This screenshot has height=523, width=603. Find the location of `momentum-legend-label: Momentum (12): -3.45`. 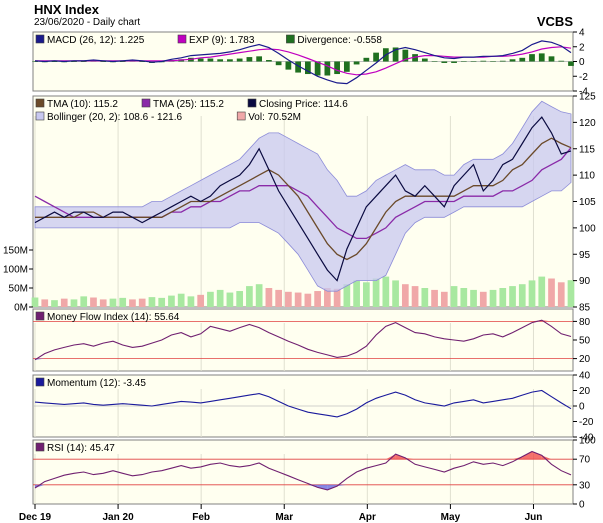

momentum-legend-label: Momentum (12): -3.45 is located at coordinates (96, 383).